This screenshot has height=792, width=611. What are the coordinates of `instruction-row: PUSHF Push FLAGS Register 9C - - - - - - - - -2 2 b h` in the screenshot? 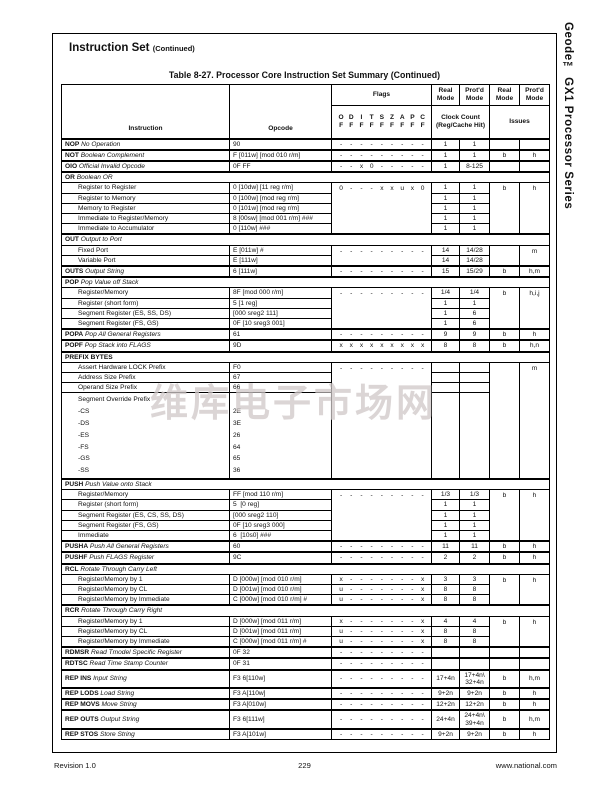 It's located at (305, 558).